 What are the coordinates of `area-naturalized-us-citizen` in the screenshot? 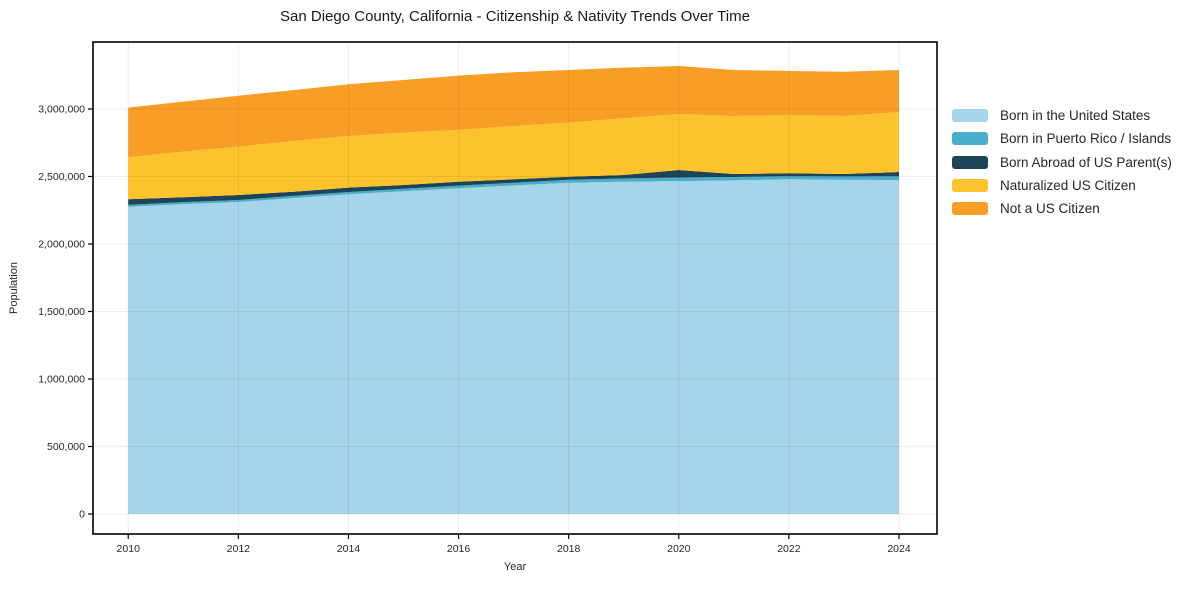 It's located at (514, 156).